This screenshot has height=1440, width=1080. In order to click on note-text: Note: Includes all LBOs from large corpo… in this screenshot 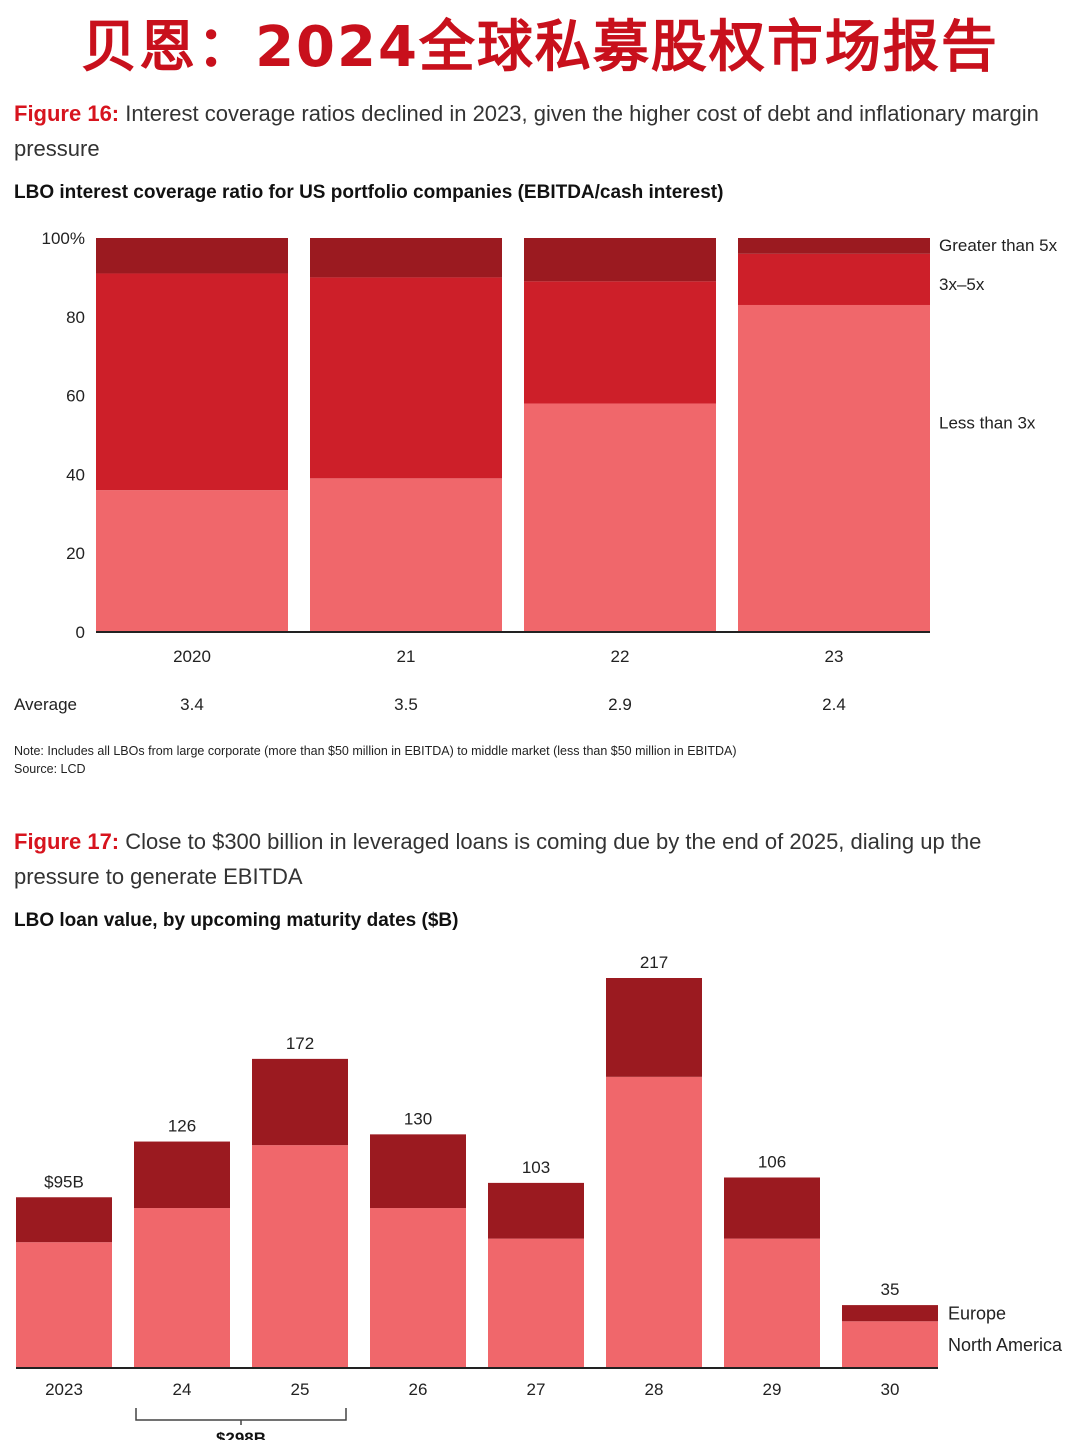, I will do `click(375, 751)`.